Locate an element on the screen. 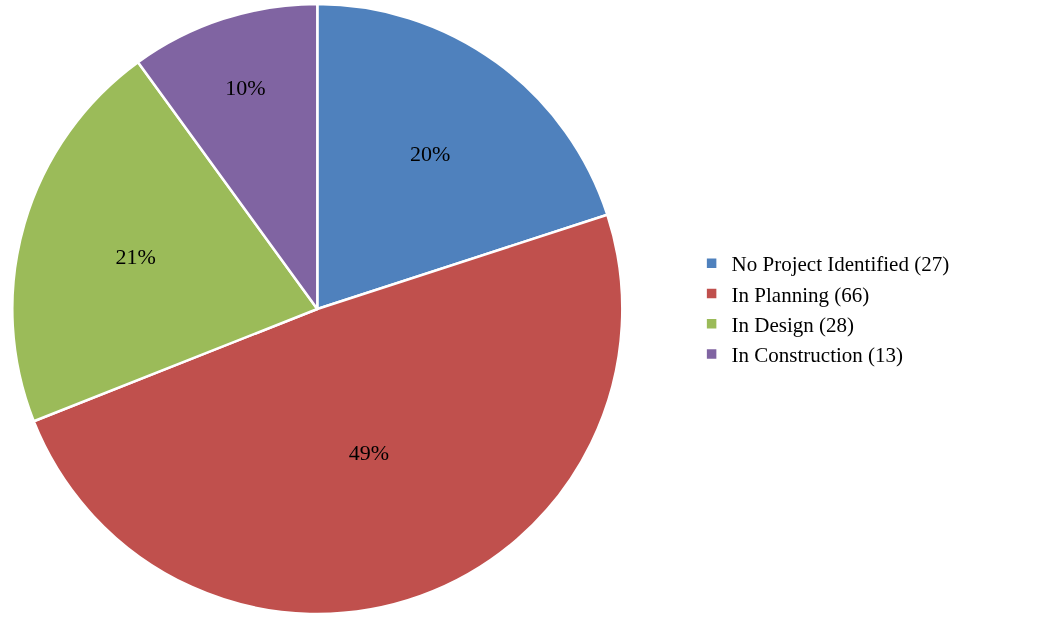  data-label: 21% is located at coordinates (135, 256).